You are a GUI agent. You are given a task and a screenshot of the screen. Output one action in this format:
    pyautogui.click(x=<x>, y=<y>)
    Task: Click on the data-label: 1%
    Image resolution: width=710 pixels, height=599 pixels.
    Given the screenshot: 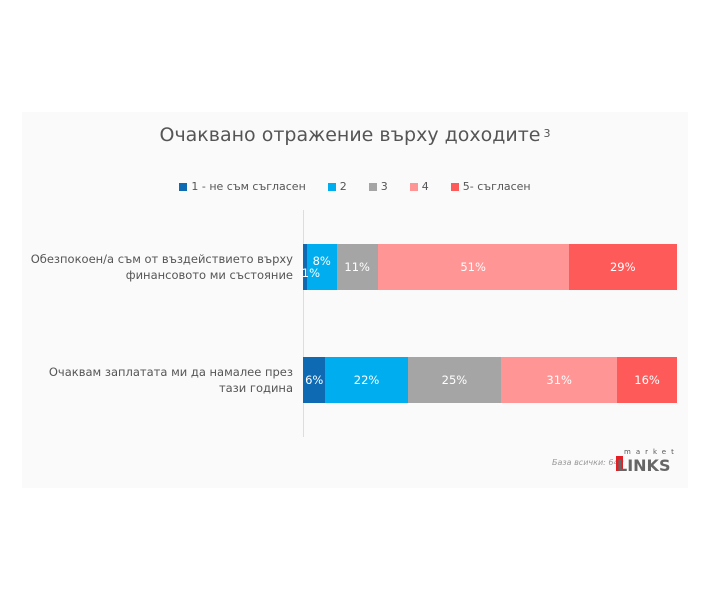 What is the action you would take?
    pyautogui.click(x=310, y=273)
    